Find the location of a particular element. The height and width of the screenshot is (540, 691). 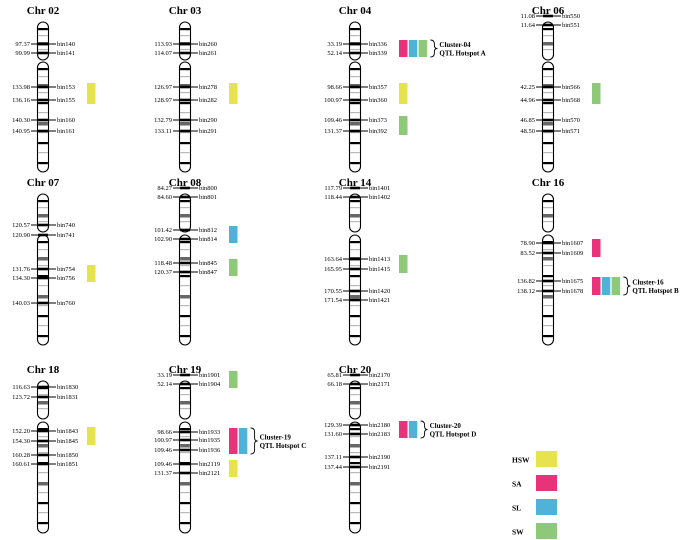

bin-name-label: bin812 is located at coordinates (208, 230).